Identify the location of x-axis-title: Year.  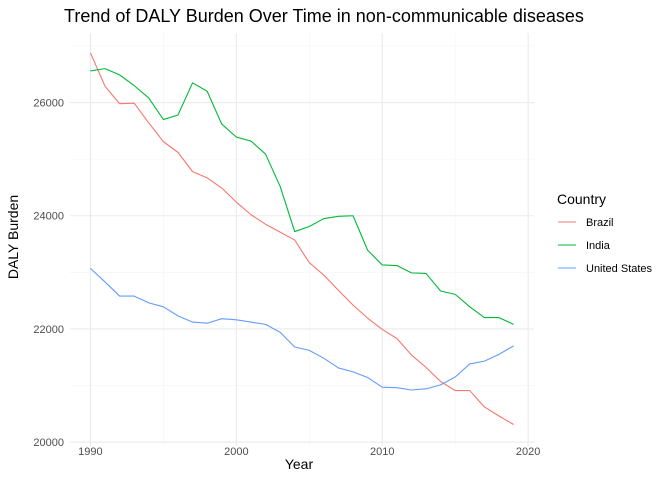
(299, 464).